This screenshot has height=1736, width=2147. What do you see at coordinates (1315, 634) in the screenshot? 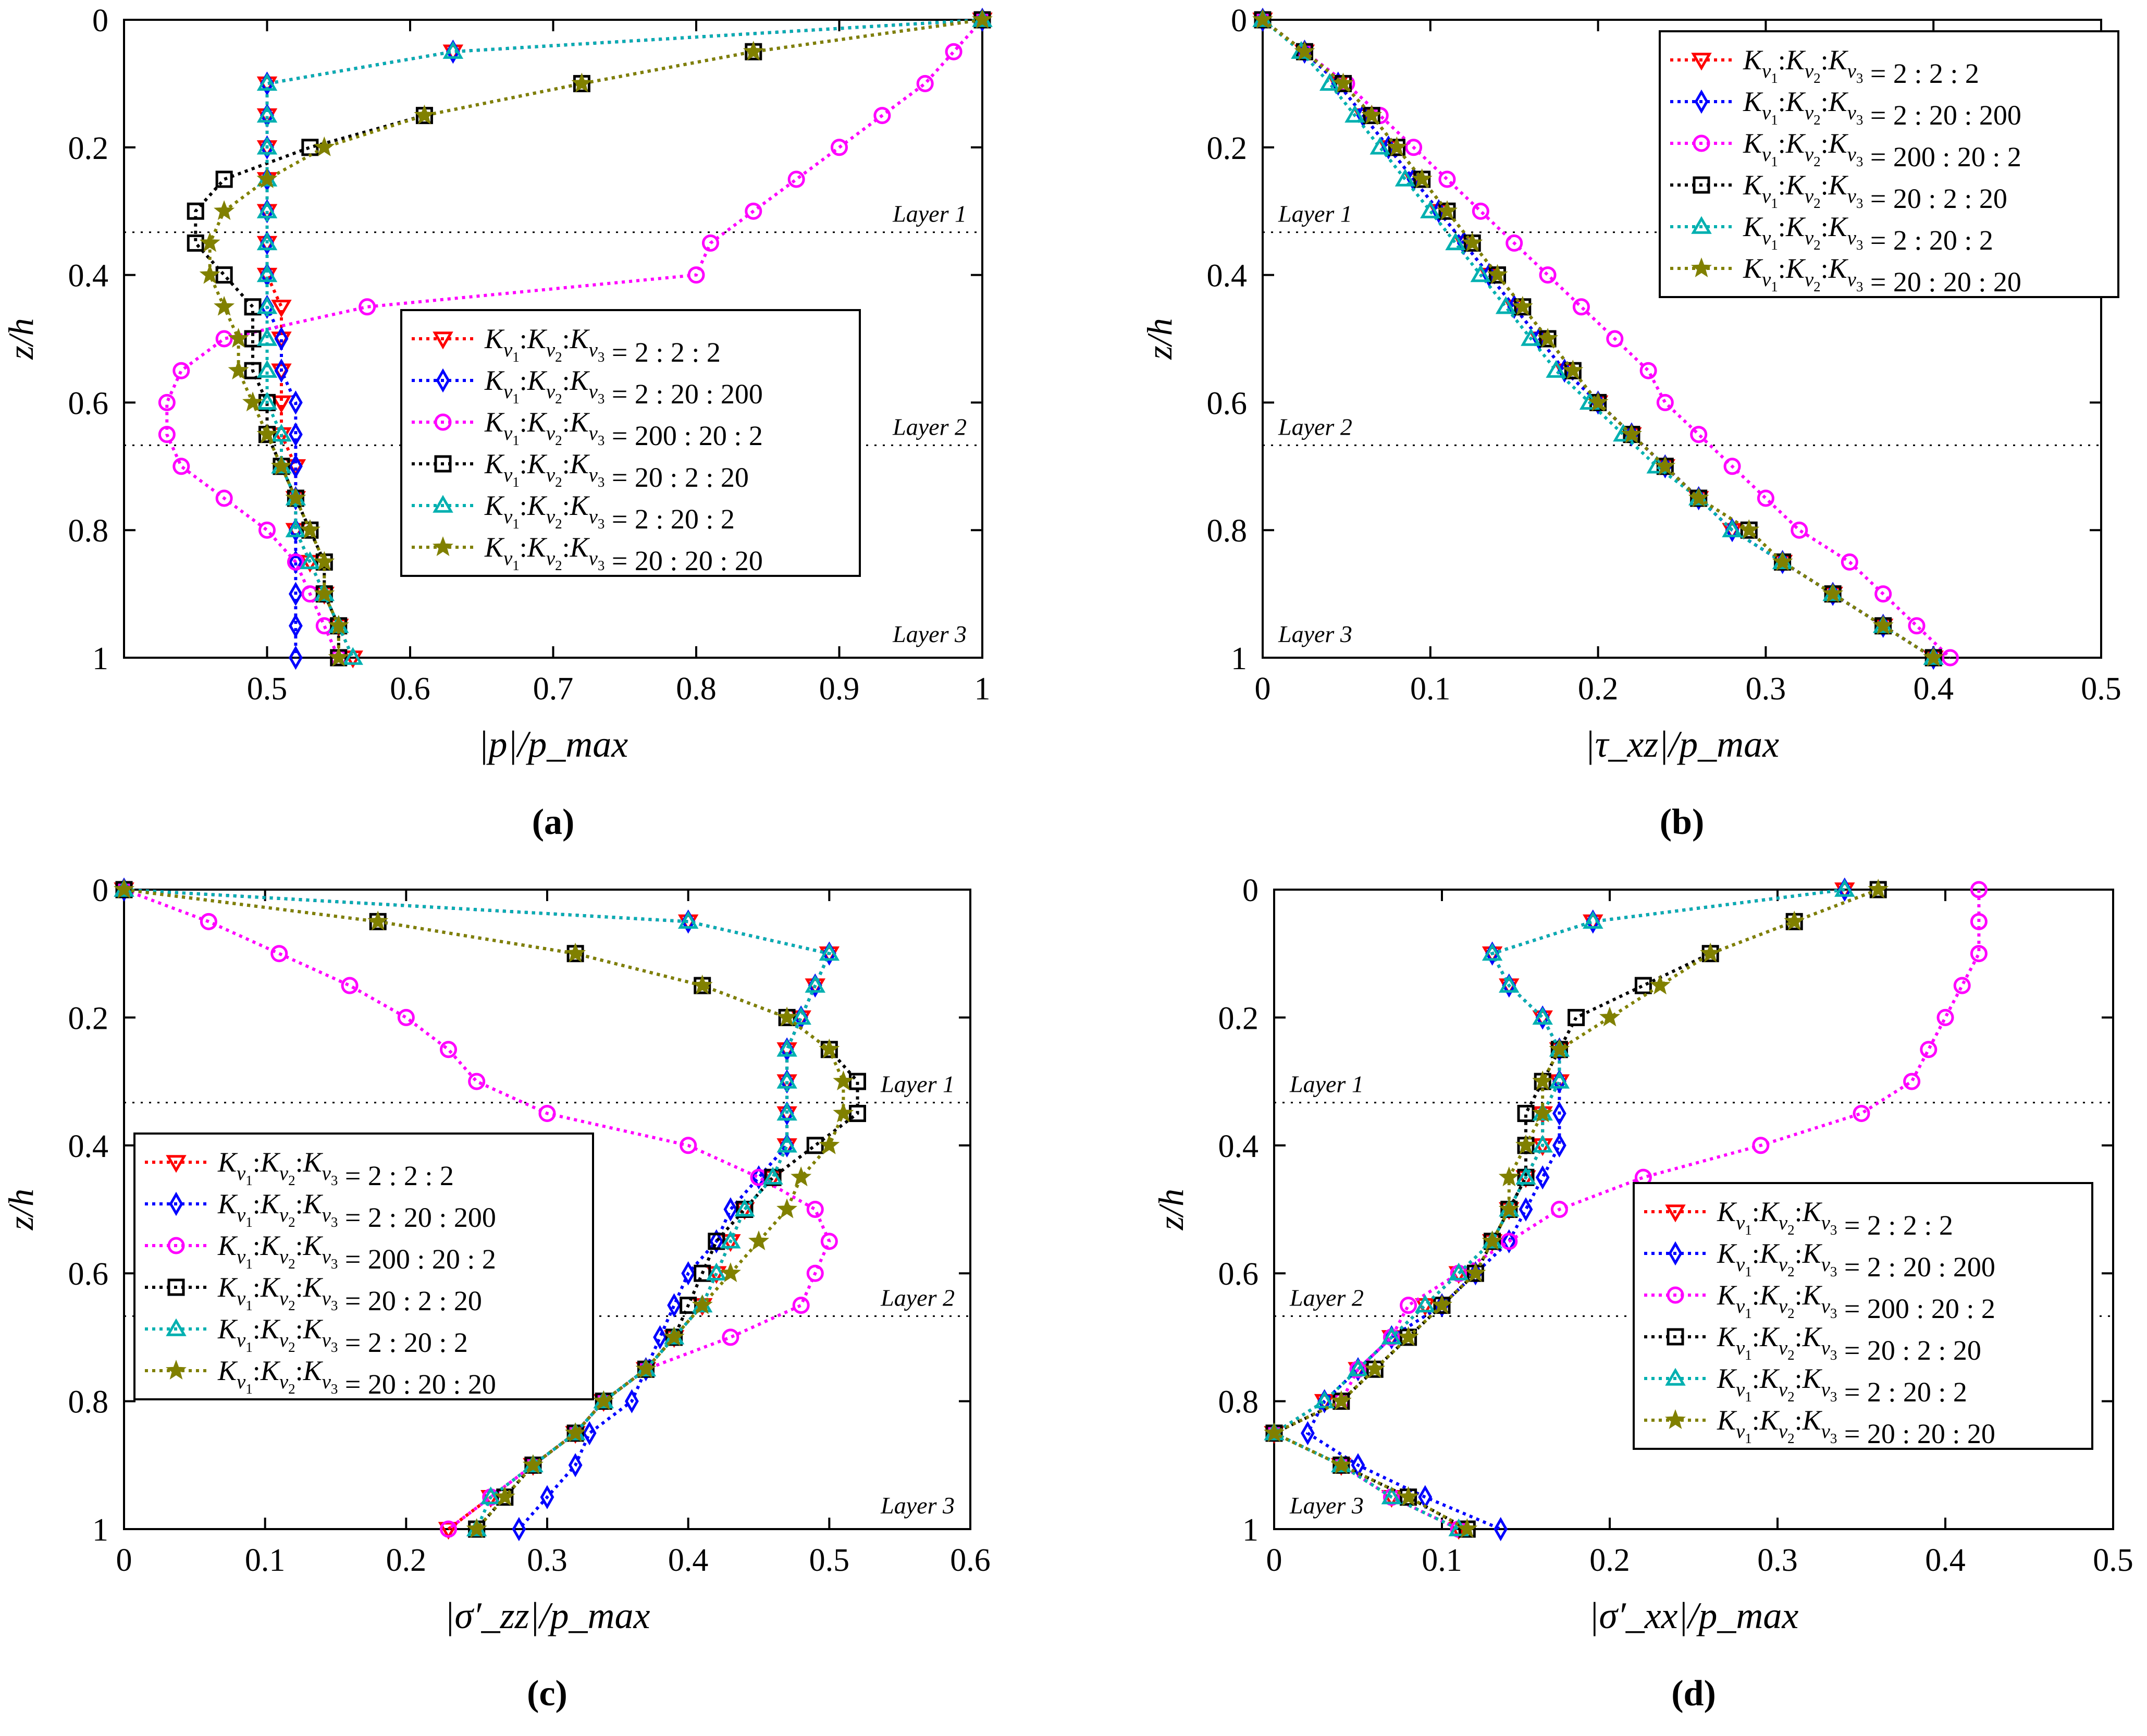
I see `layer-label: Layer 3` at bounding box center [1315, 634].